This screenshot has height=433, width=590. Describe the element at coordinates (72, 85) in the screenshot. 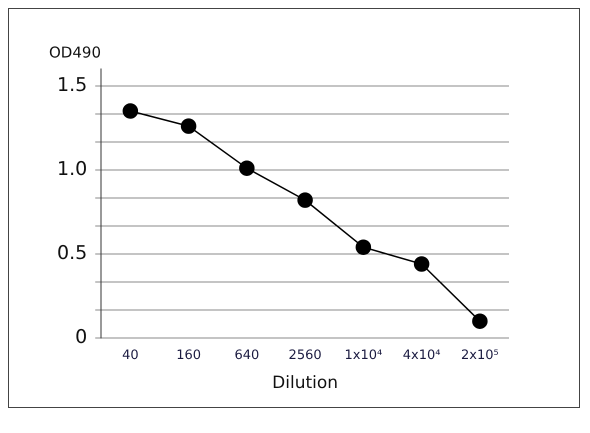

I see `y-tick-label: 1.5` at that location.